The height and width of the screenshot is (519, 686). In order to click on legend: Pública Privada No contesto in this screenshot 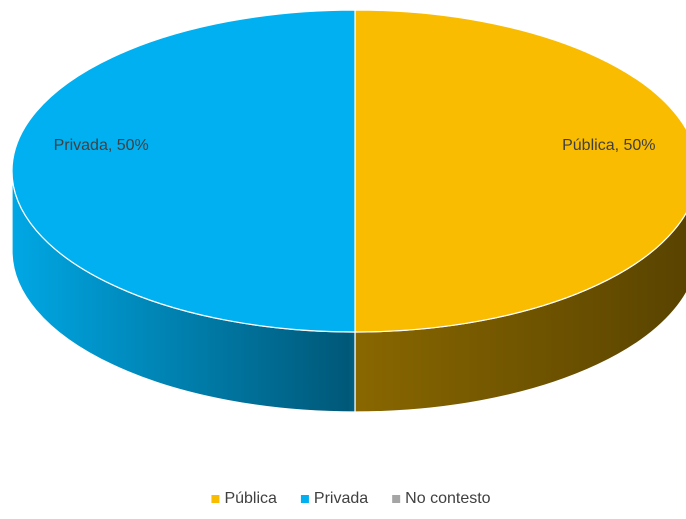, I will do `click(351, 498)`.